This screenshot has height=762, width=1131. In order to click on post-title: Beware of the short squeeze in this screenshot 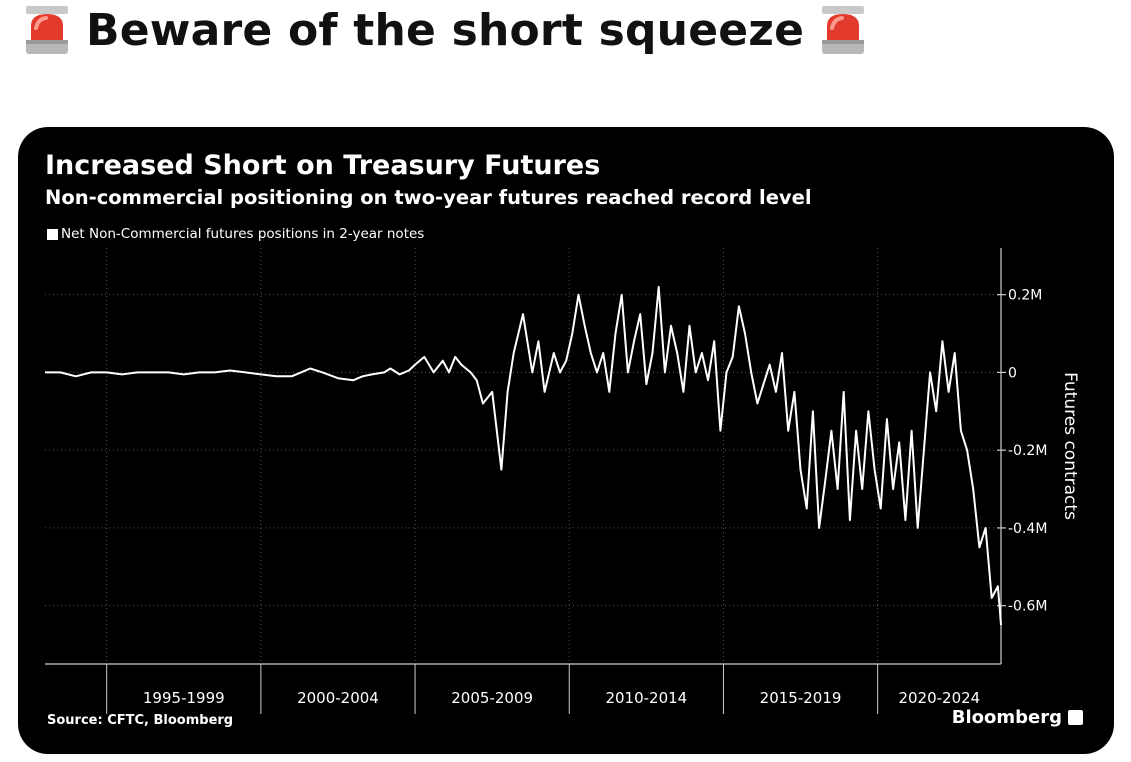, I will do `click(445, 30)`.